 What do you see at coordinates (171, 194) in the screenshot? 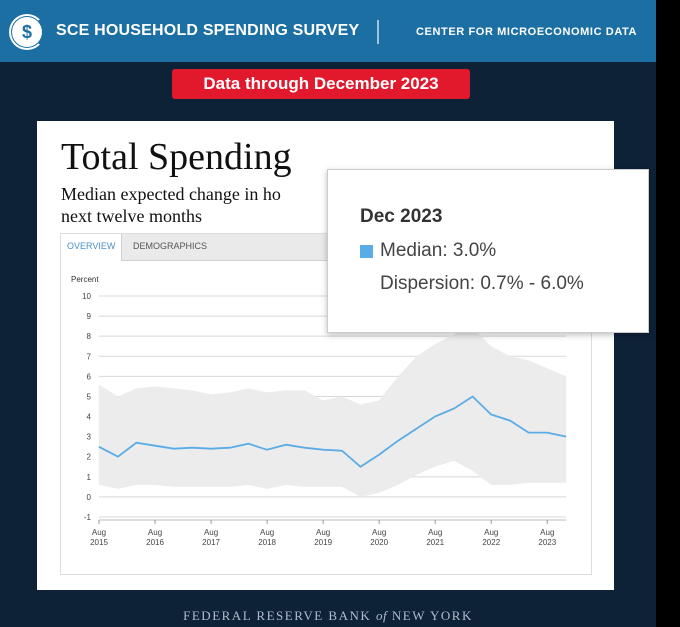
I see `subtitle-line-1: Median expected change in ho` at bounding box center [171, 194].